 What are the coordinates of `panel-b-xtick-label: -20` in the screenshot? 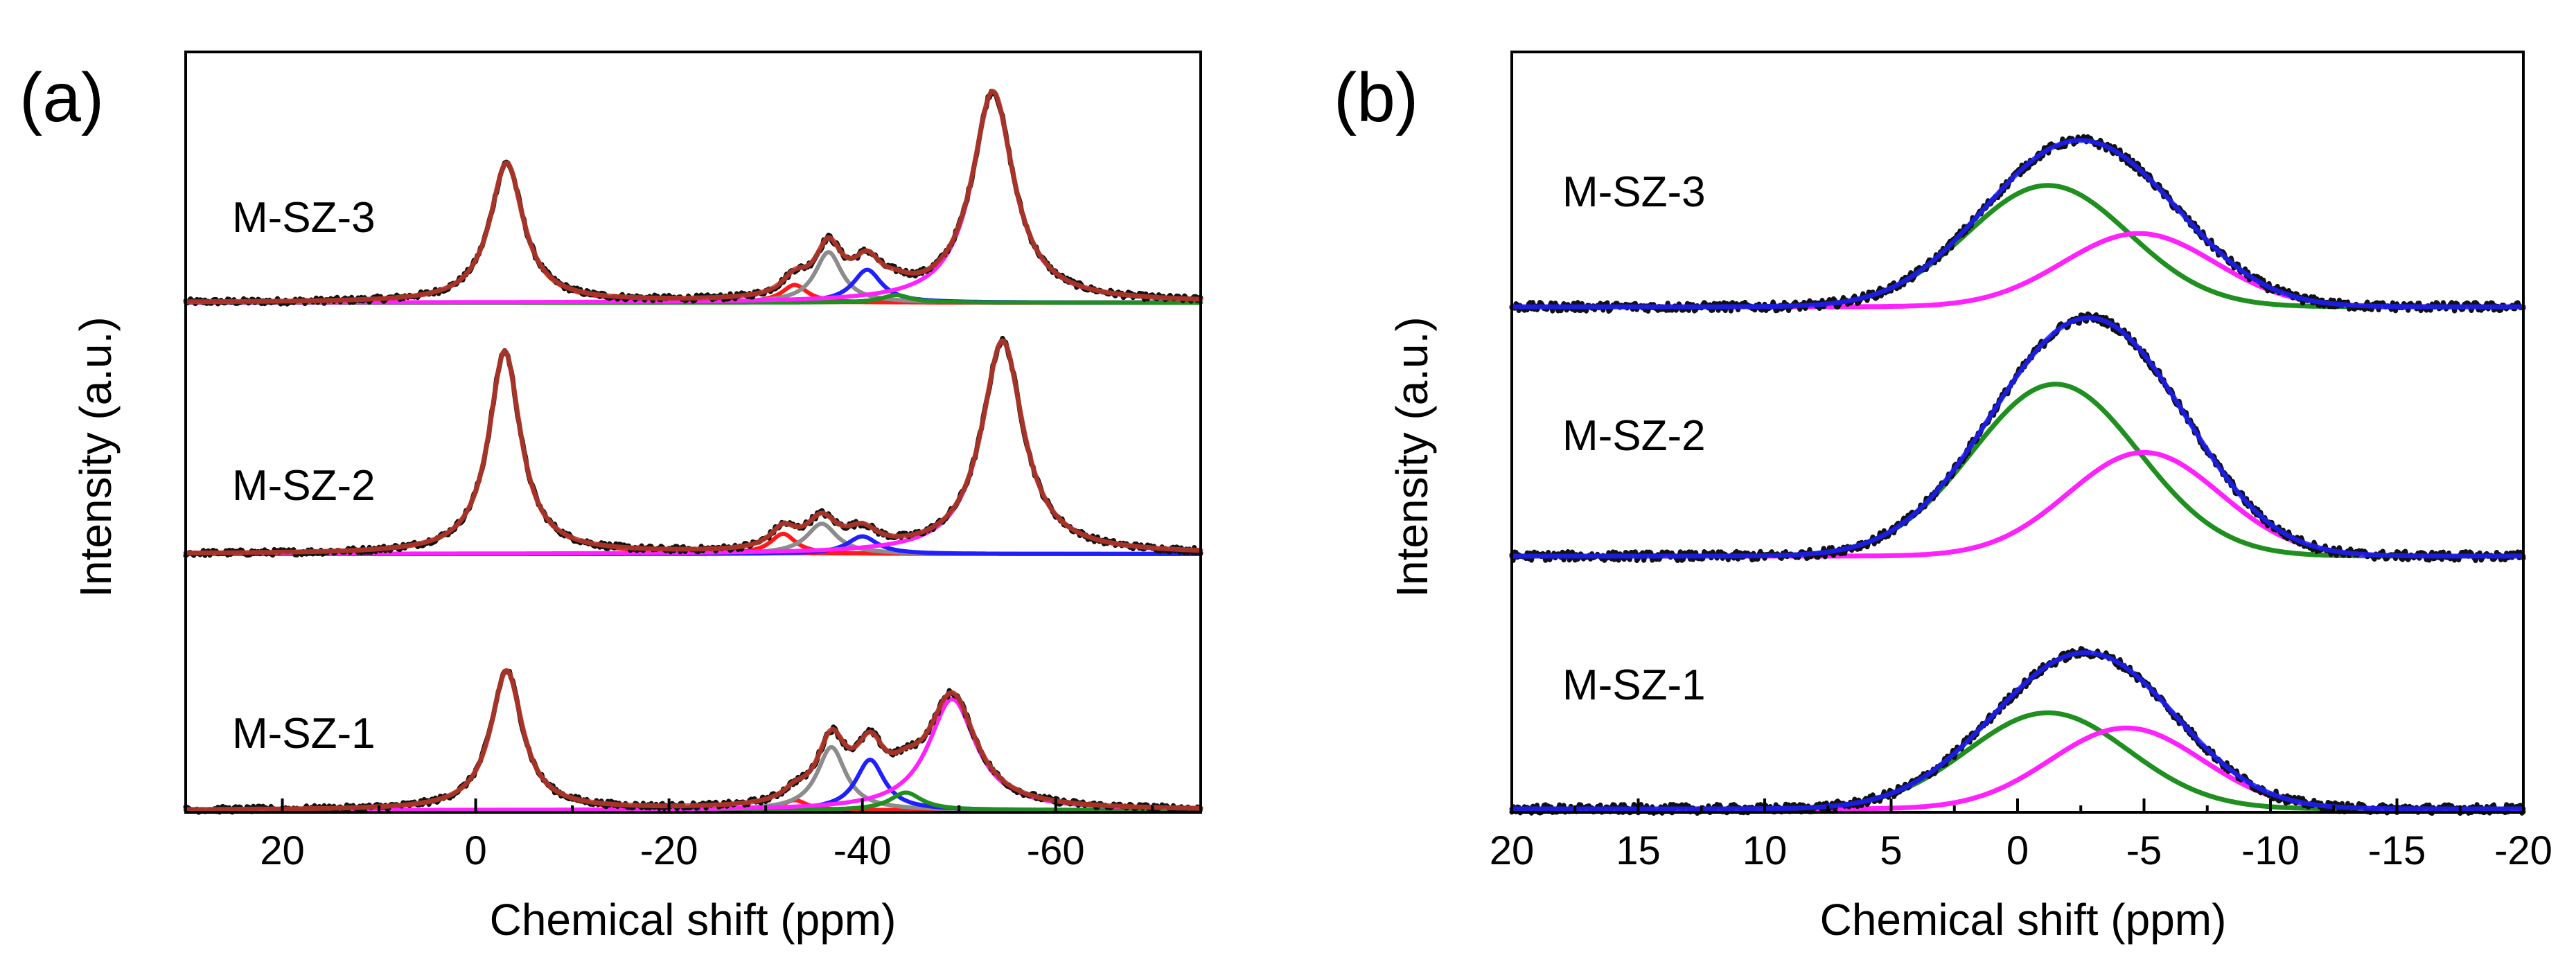 It's located at (2523, 851).